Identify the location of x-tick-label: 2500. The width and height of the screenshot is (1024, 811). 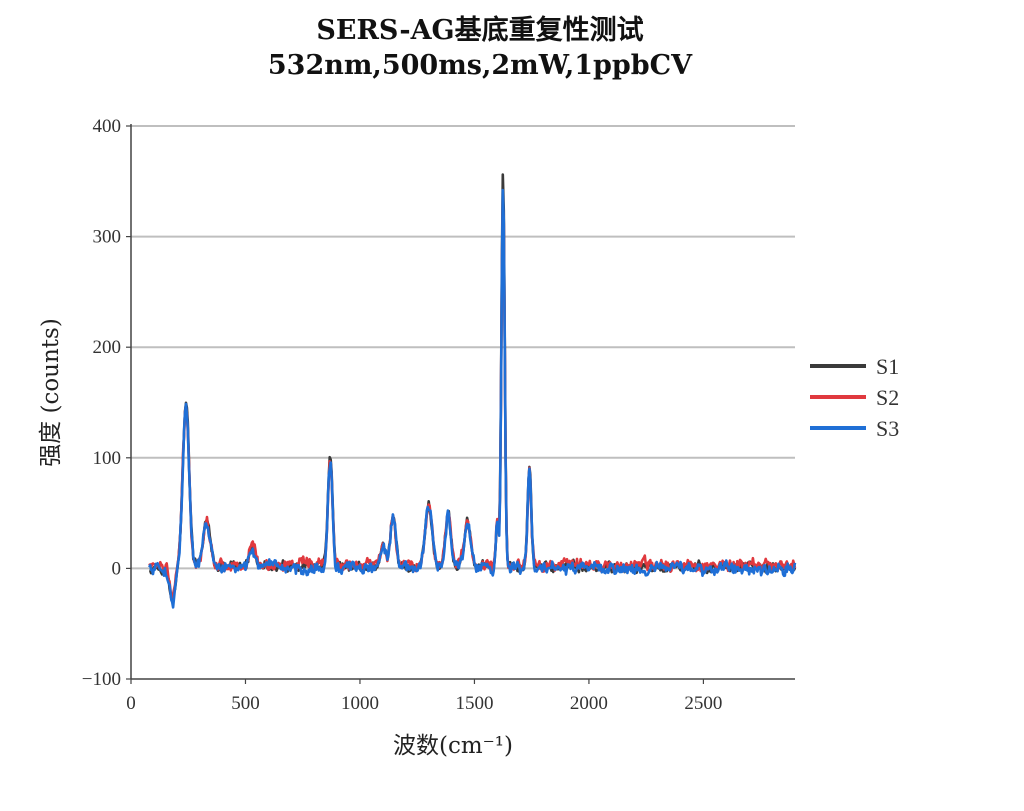
(703, 703).